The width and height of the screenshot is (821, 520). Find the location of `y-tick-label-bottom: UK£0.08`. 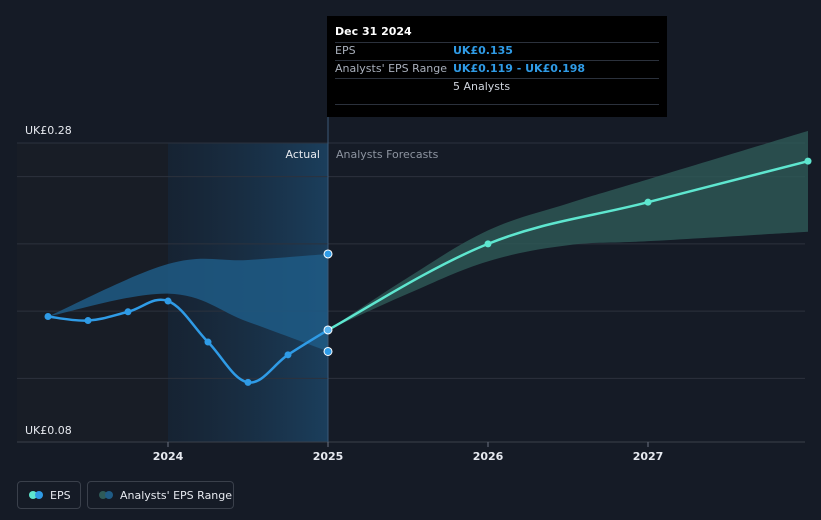

y-tick-label-bottom: UK£0.08 is located at coordinates (48, 430).